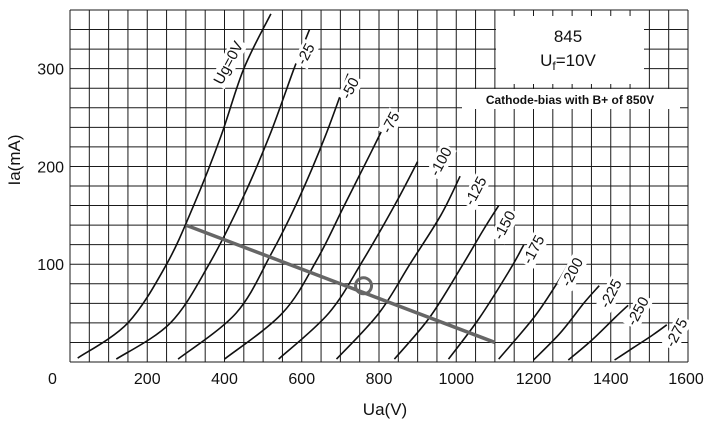  What do you see at coordinates (224, 379) in the screenshot?
I see `x-tick-label: 400` at bounding box center [224, 379].